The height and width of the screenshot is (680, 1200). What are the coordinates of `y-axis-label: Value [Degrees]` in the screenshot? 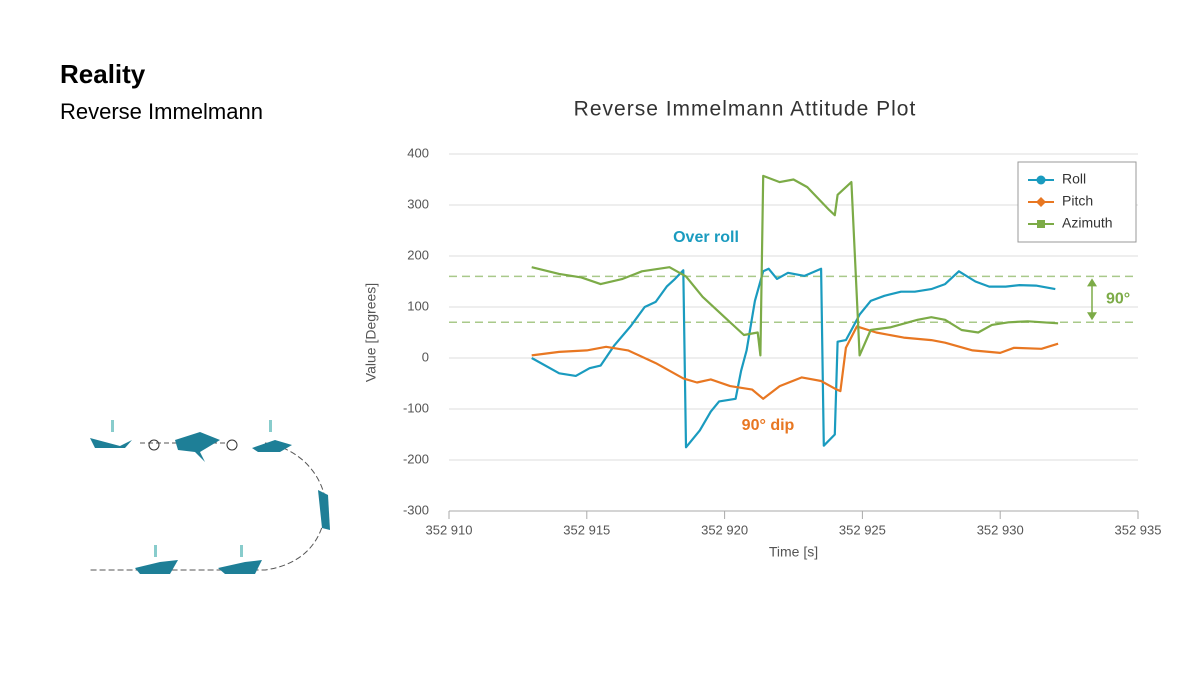 It's located at (371, 332).